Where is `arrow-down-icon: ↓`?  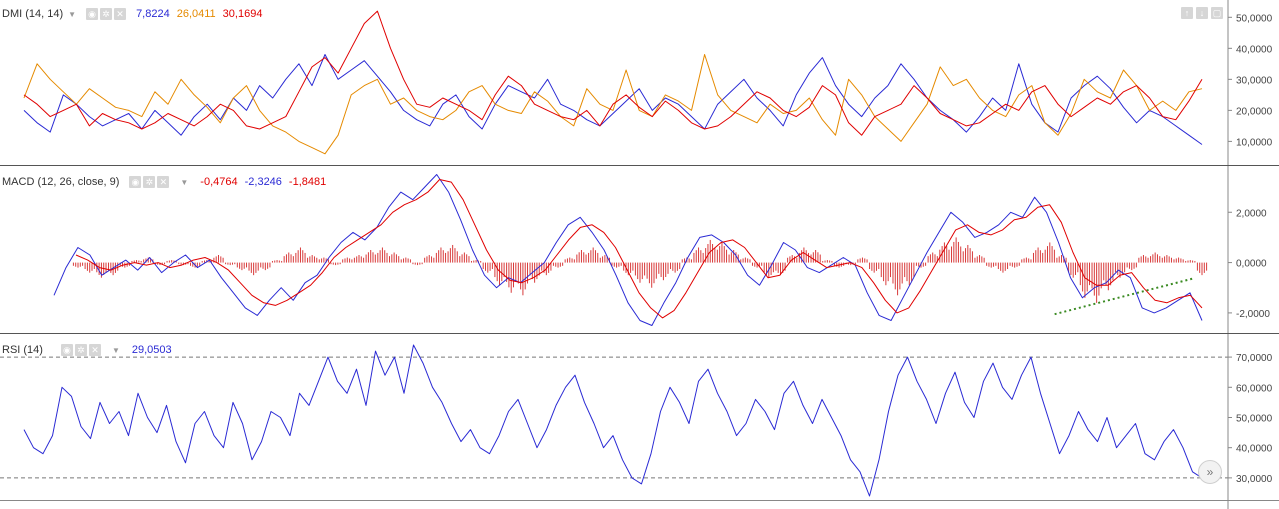 arrow-down-icon: ↓ is located at coordinates (1202, 13).